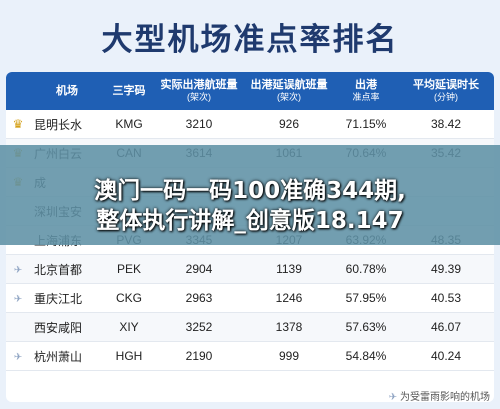 This screenshot has height=409, width=500. Describe the element at coordinates (250, 191) in the screenshot. I see `overlay-text-line-1: 澳门一码一码100准确344期,` at that location.